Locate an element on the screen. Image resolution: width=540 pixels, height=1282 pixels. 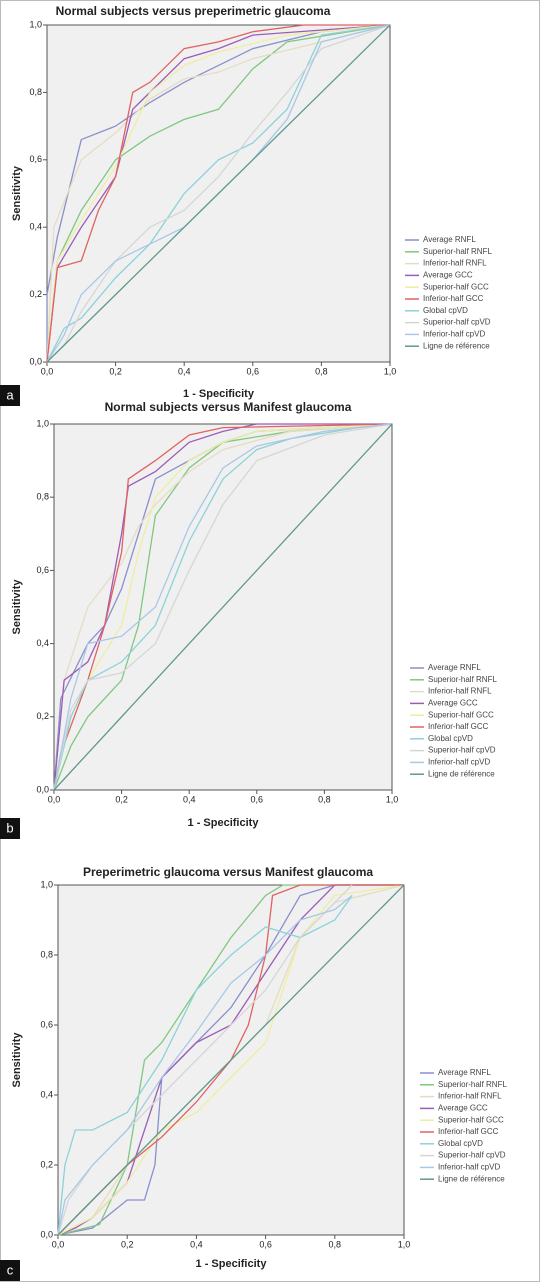
panel-label: a is located at coordinates (10, 394).